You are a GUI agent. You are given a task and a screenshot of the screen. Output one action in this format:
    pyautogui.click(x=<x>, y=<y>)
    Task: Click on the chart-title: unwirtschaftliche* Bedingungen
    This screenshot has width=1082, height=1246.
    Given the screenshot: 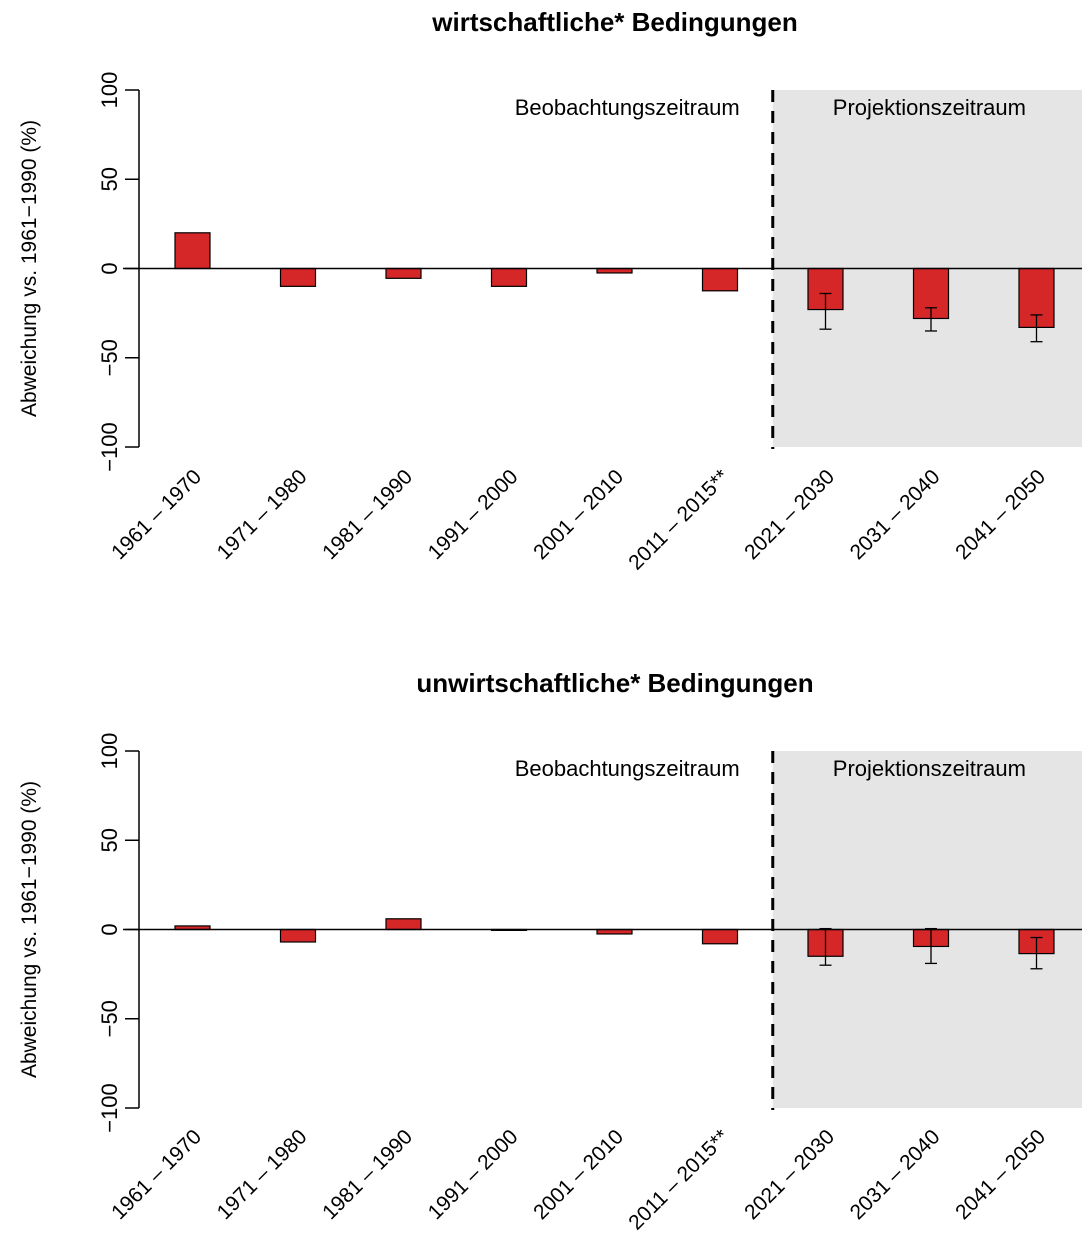 What is the action you would take?
    pyautogui.click(x=614, y=683)
    